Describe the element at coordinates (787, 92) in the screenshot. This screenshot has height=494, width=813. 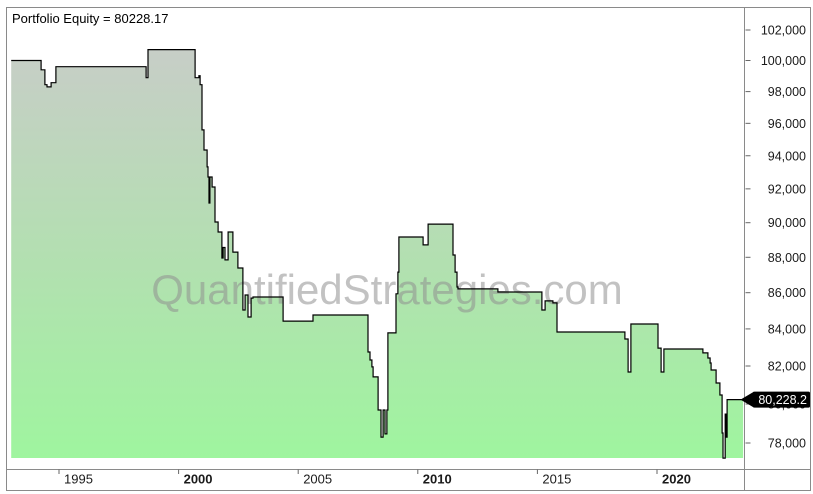
I see `y-axis-label: 98,000` at that location.